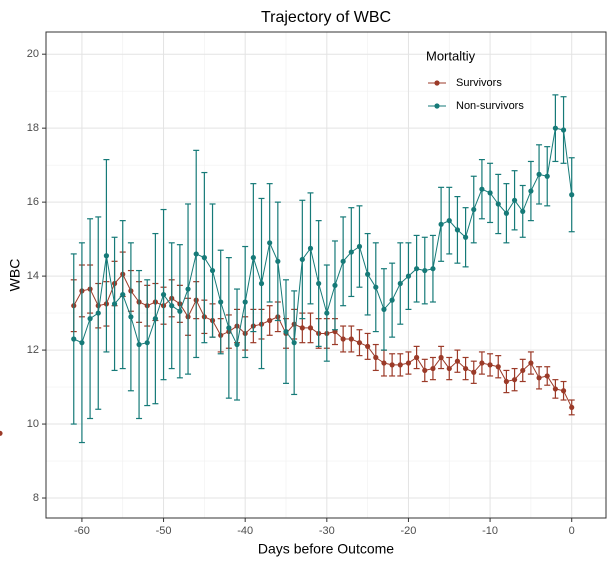  Describe the element at coordinates (572, 531) in the screenshot. I see `x-tick-label: 0` at that location.